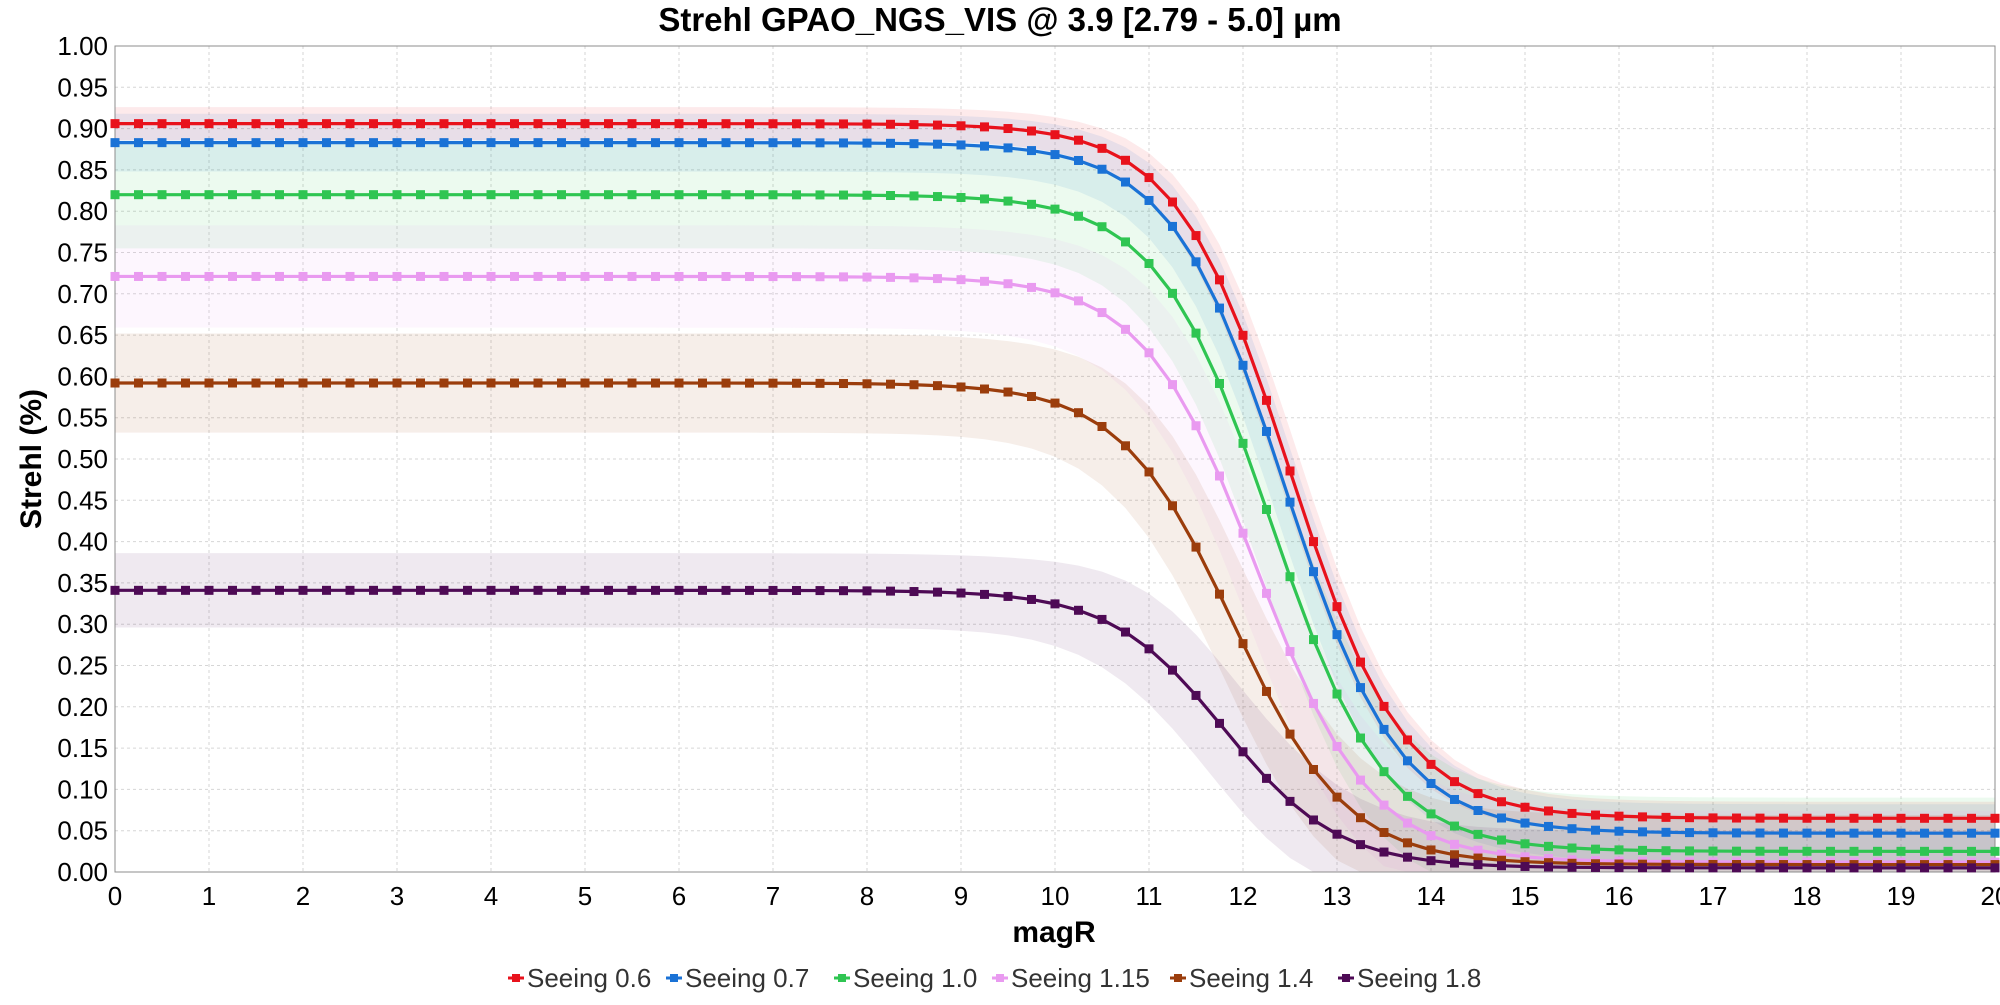 Image resolution: width=2000 pixels, height=1005 pixels. I want to click on y-tick-label: 0.05, so click(82, 831).